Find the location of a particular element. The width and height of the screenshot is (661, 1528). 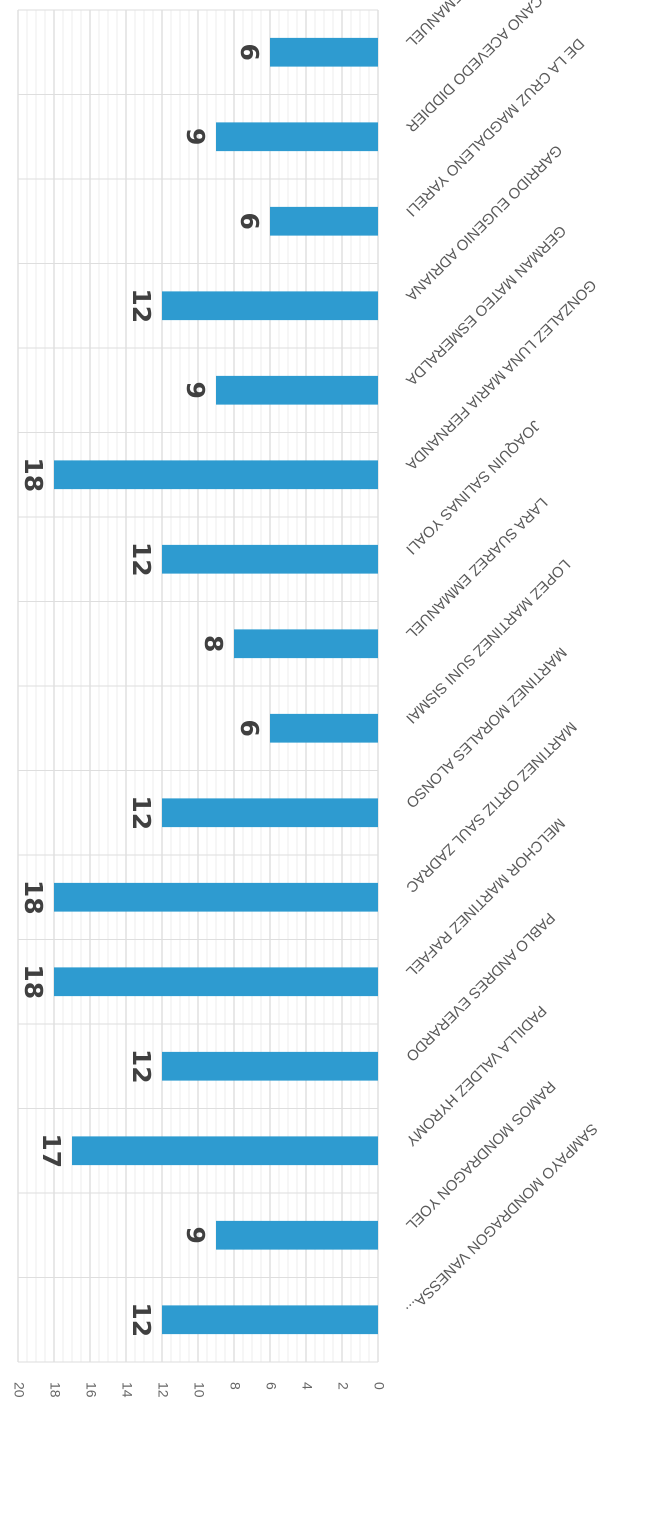

y-tick-label: 10 is located at coordinates (199, 1390).